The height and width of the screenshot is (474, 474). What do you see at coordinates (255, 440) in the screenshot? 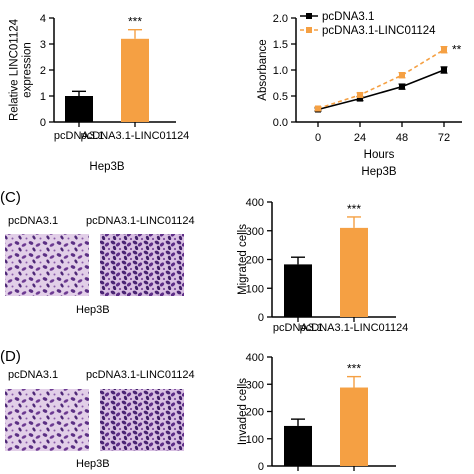
I see `invasion-ytick-label: 100` at bounding box center [255, 440].